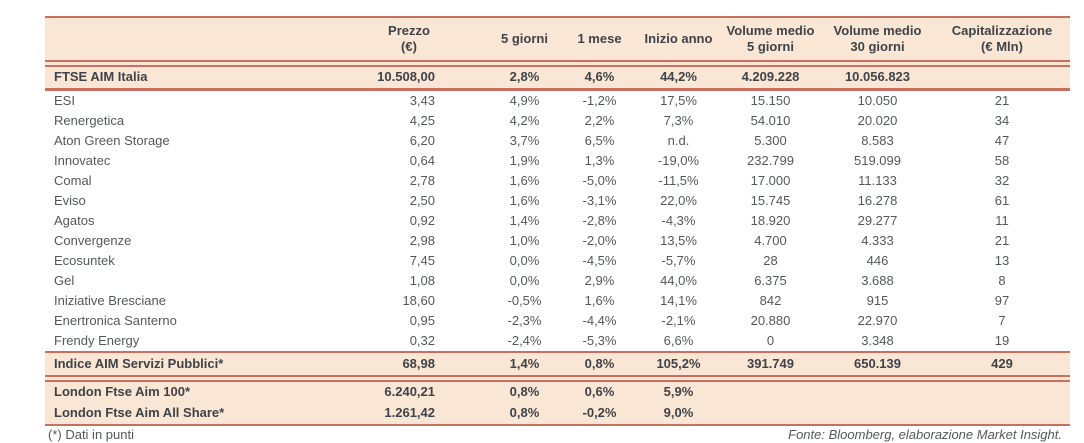  Describe the element at coordinates (91, 434) in the screenshot. I see `footnote: (*) Dati in punti` at that location.